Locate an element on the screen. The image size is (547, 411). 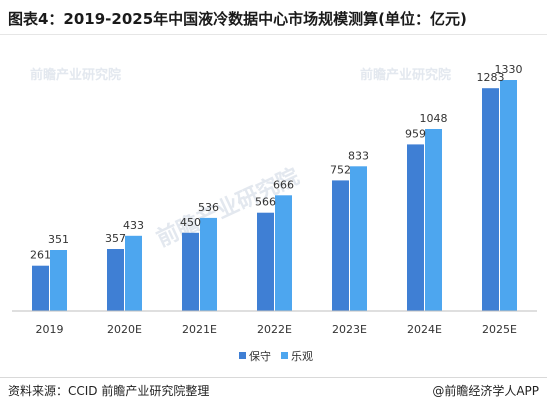
x-tick-label-2020E: 2020E is located at coordinates (124, 329).